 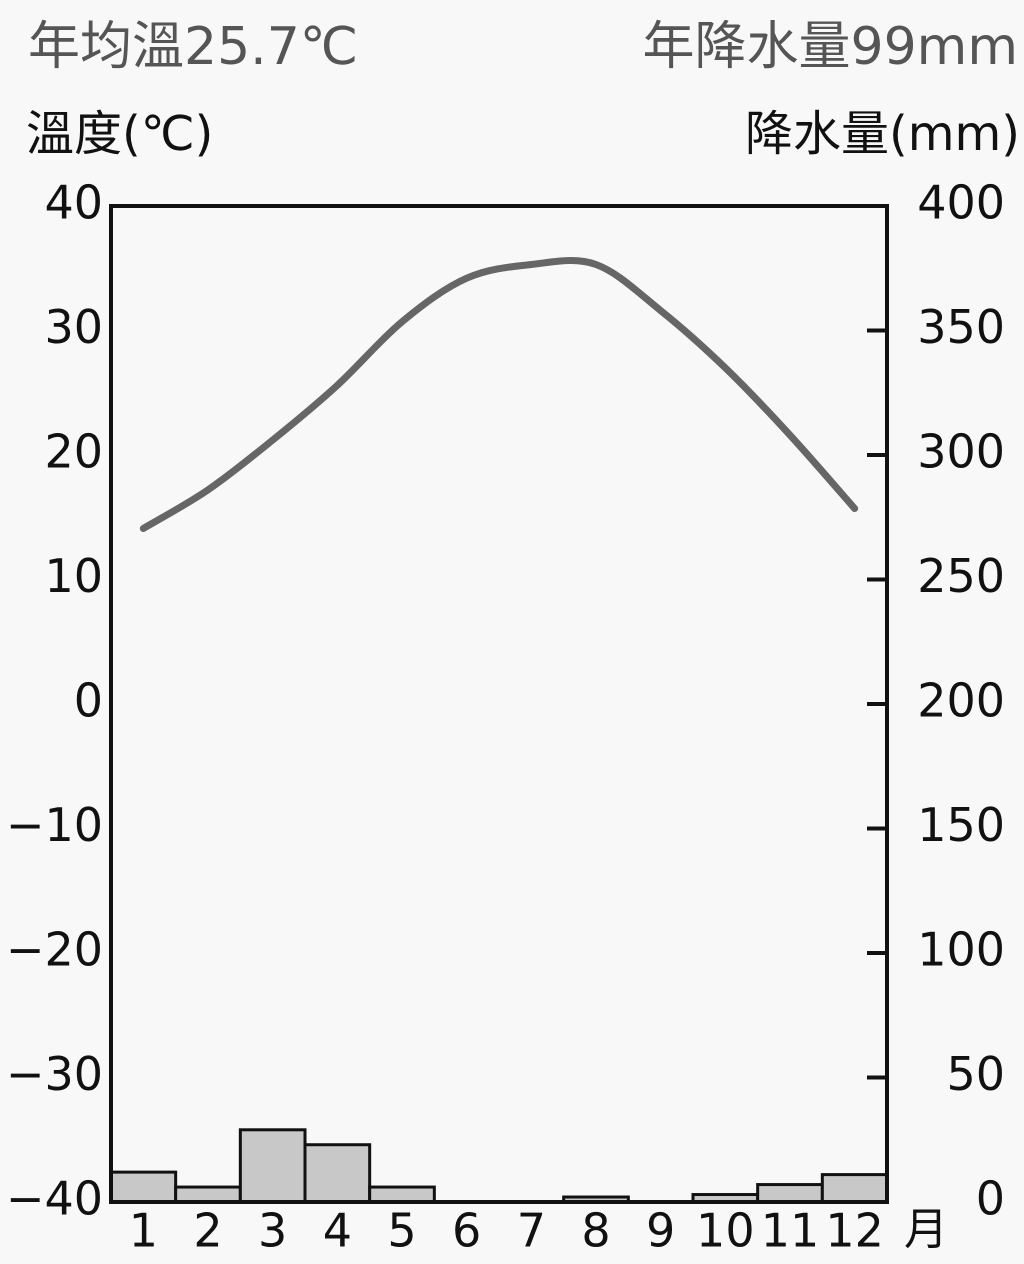 I want to click on y2-tick-label: 400, so click(x=961, y=203).